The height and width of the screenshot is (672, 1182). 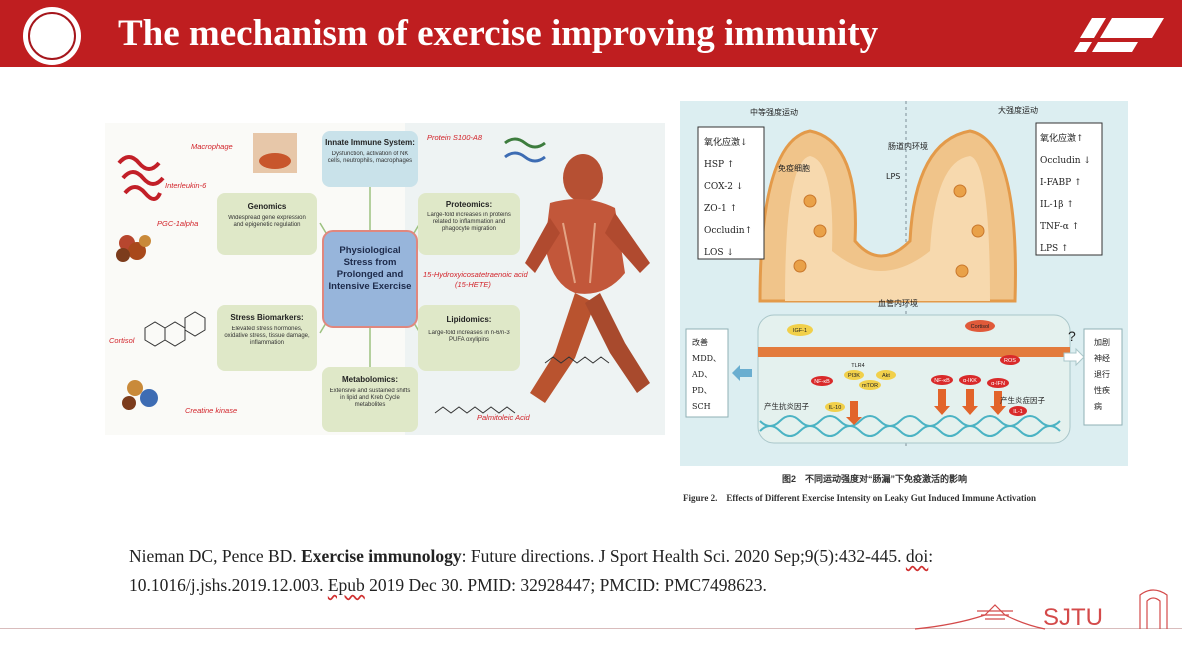 What do you see at coordinates (701, 374) in the screenshot?
I see `improve-item: AD、` at bounding box center [701, 374].